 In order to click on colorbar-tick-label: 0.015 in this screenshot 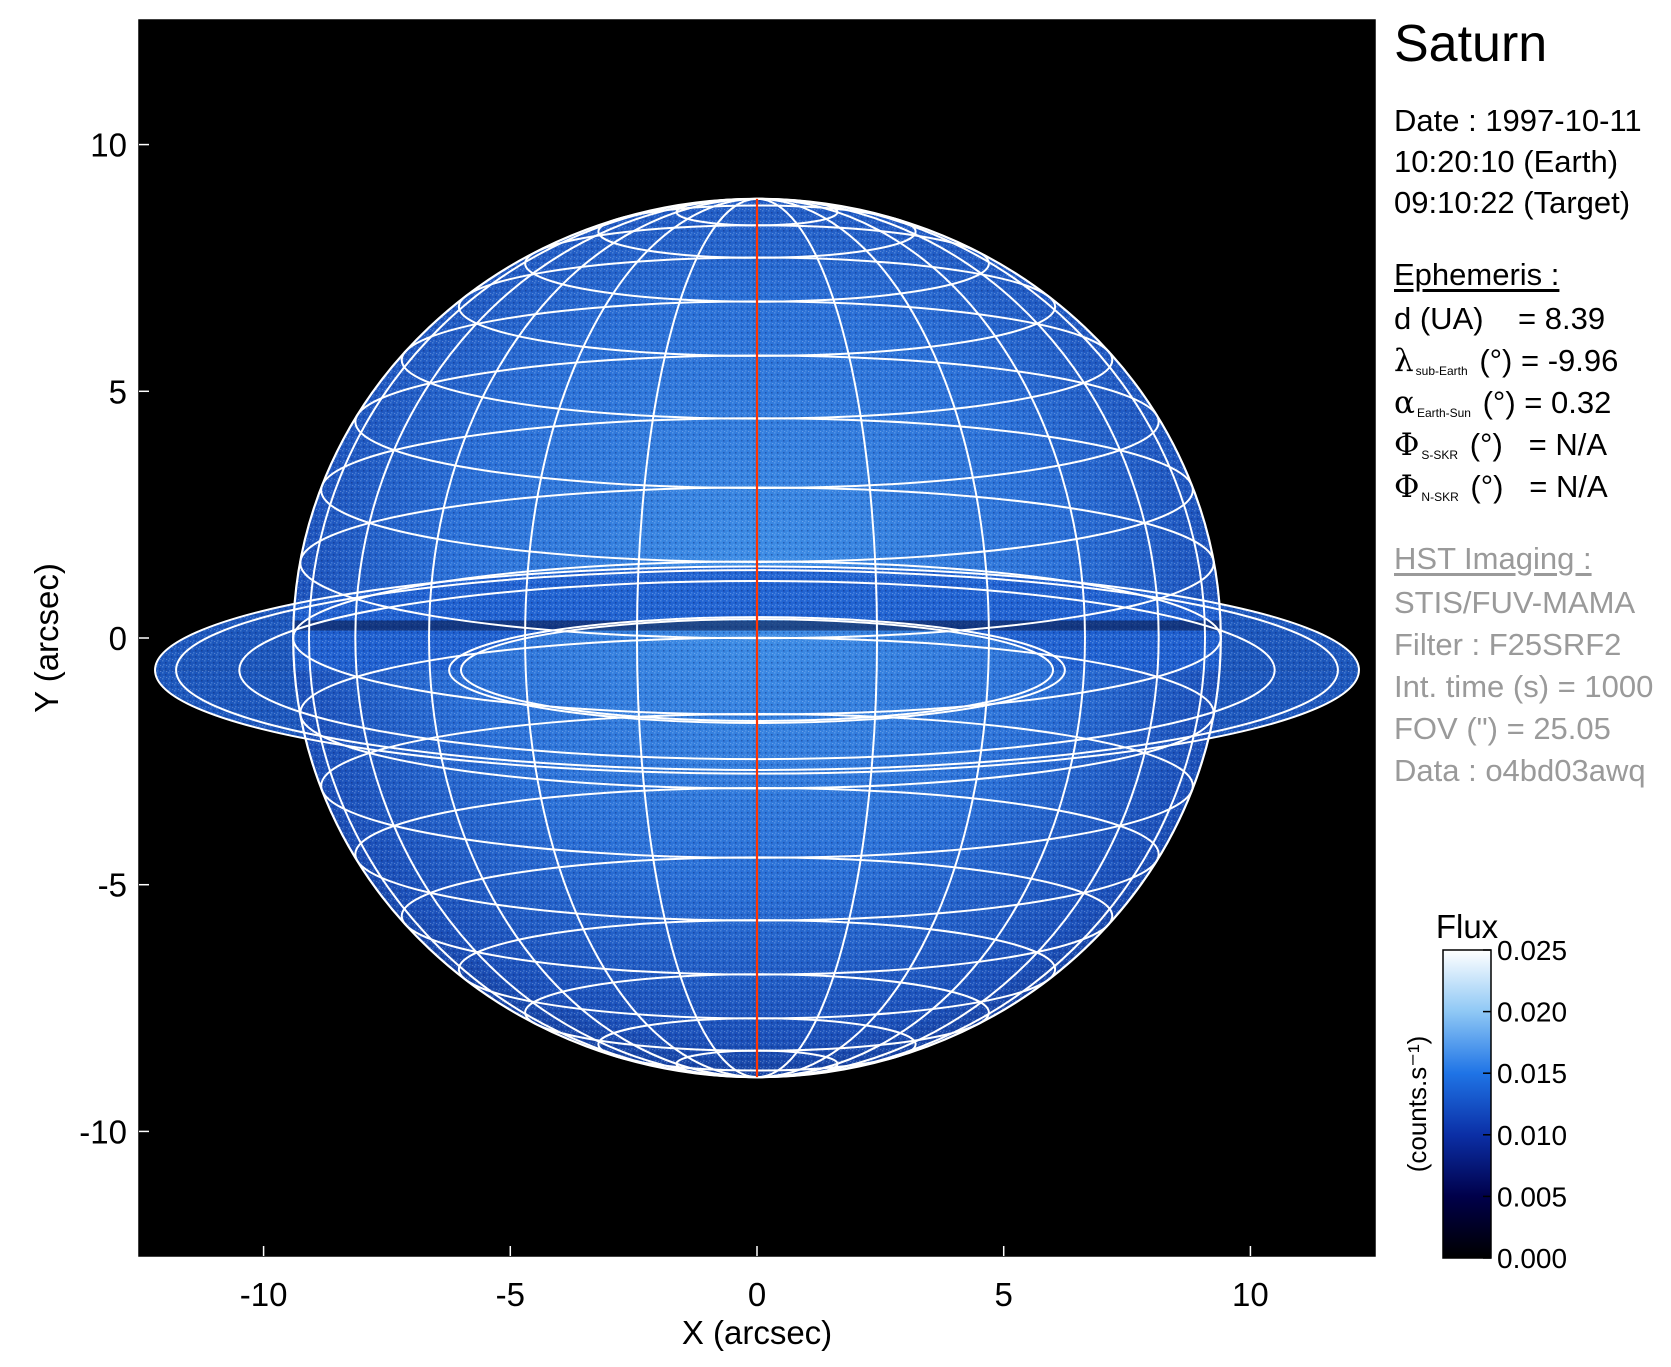, I will do `click(1532, 1073)`.